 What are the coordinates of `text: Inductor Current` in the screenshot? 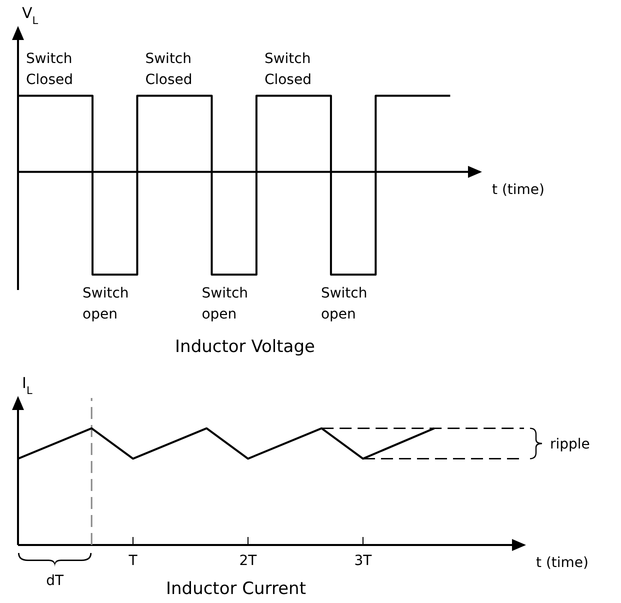 It's located at (236, 589).